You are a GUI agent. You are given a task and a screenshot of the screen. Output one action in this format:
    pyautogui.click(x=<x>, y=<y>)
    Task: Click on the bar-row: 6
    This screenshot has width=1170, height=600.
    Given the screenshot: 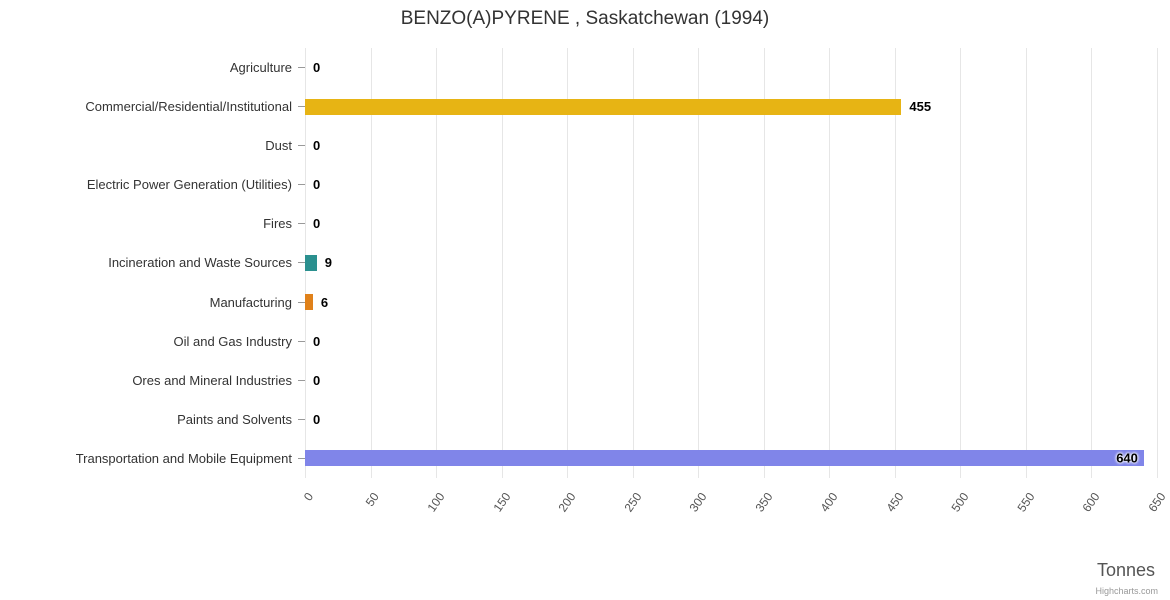 What is the action you would take?
    pyautogui.click(x=731, y=301)
    